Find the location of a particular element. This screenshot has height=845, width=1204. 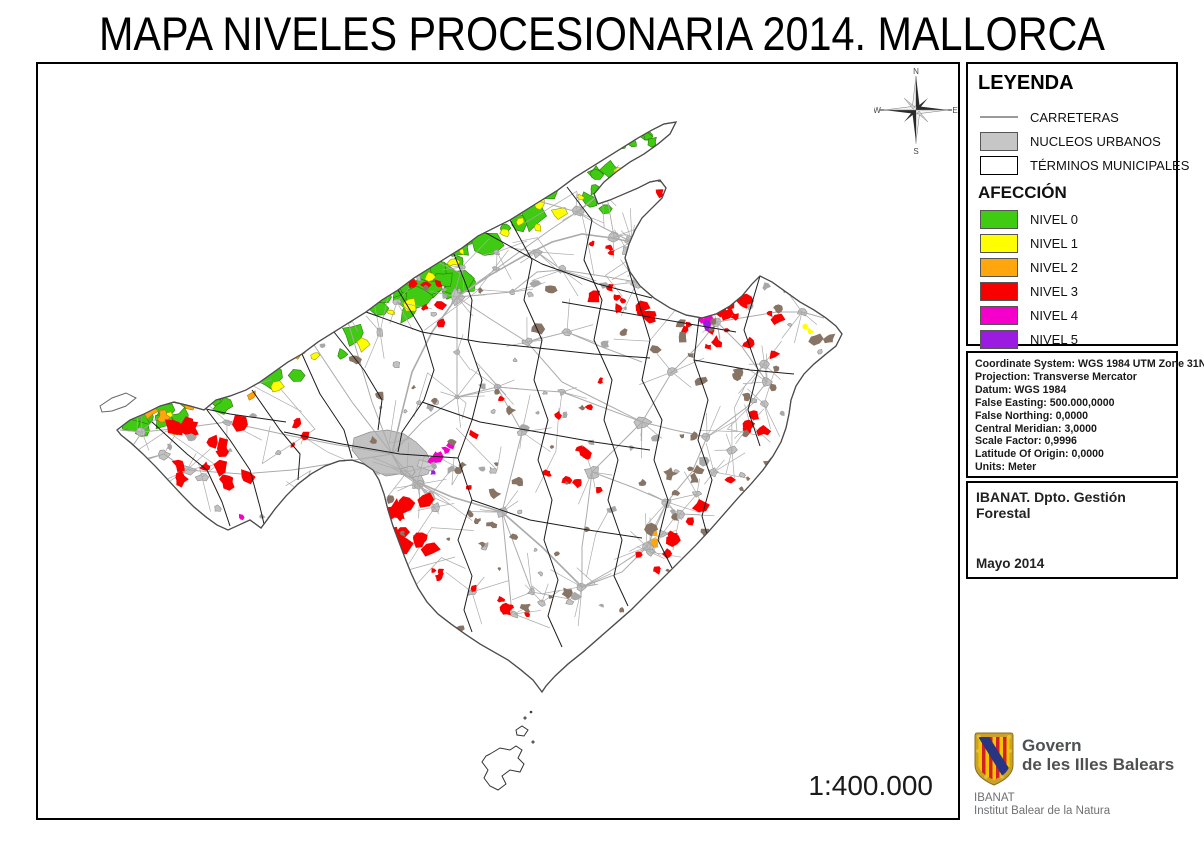

level-0-swatch-icon is located at coordinates (999, 219).